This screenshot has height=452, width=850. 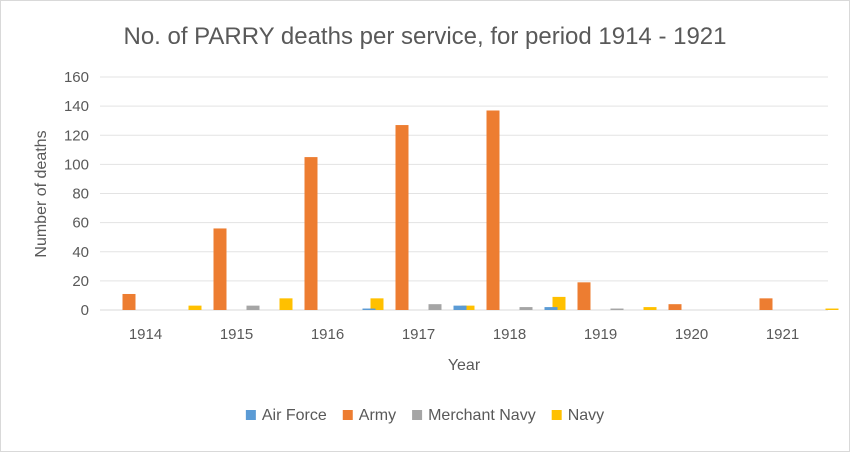 I want to click on y-tick-label: 40, so click(x=80, y=252).